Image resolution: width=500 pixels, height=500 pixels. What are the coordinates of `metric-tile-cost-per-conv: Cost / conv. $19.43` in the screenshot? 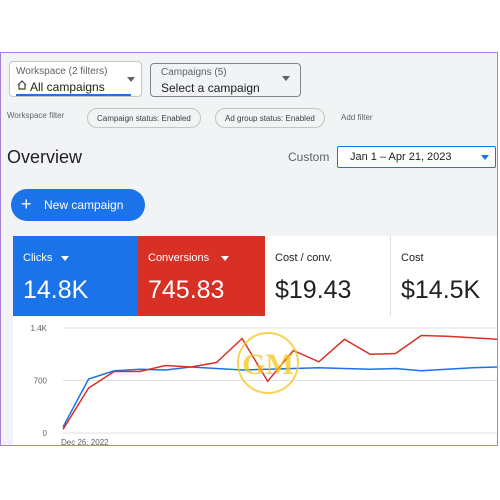 It's located at (328, 276).